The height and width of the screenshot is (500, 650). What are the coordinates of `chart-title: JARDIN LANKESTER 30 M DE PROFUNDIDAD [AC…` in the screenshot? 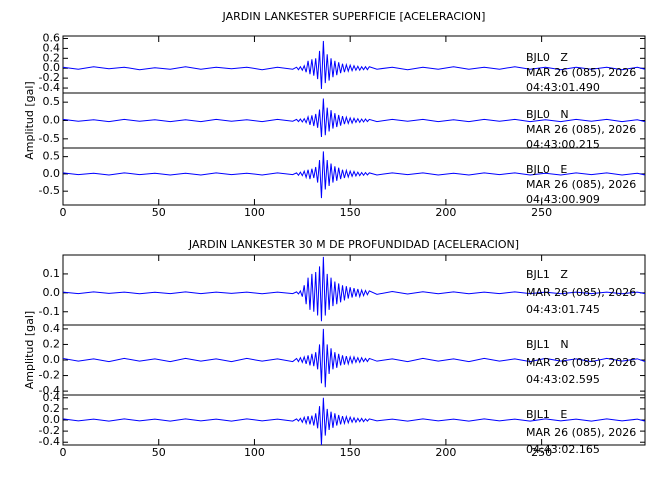 It's located at (353, 244).